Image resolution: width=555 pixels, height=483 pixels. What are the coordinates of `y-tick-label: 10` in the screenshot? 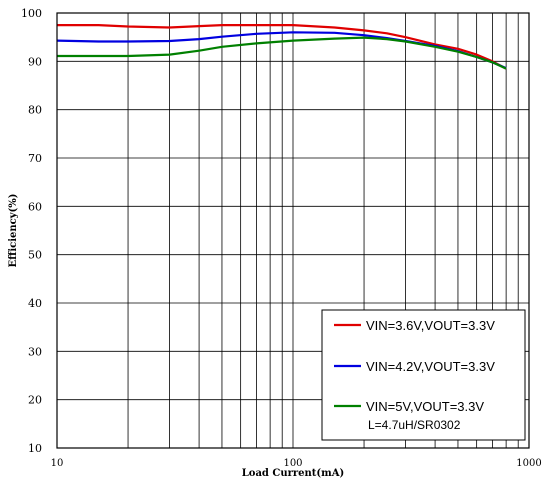 It's located at (35, 448).